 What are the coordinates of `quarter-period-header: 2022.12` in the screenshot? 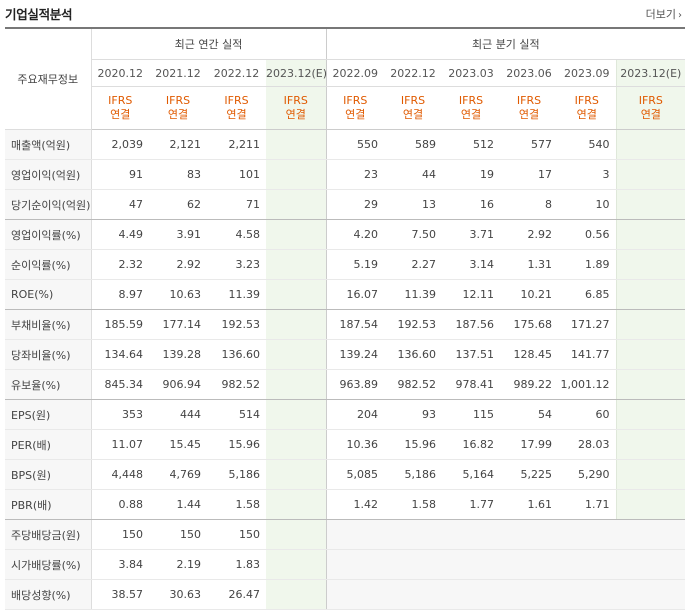 It's located at (413, 73).